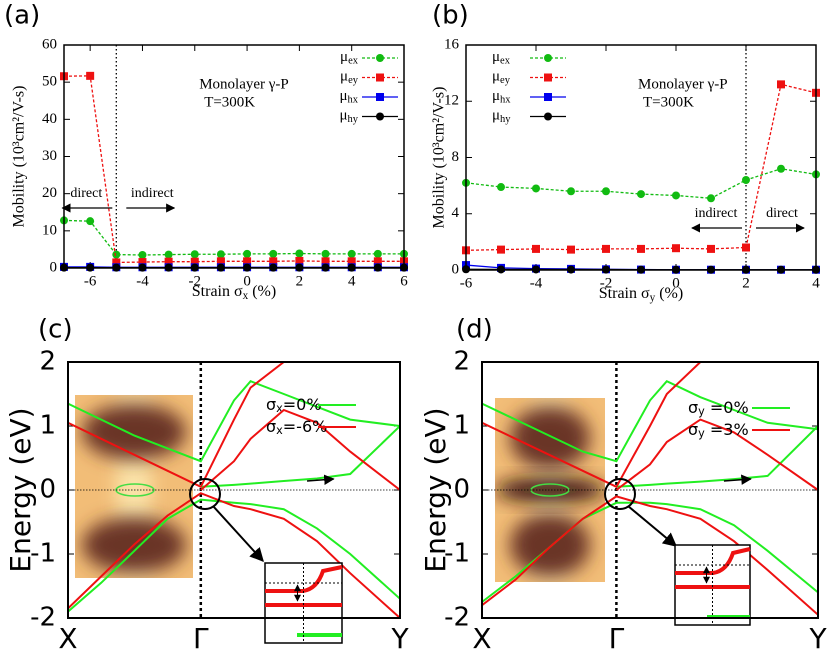 This screenshot has height=653, width=830. What do you see at coordinates (49, 119) in the screenshot?
I see `y-tick-label: 40` at bounding box center [49, 119].